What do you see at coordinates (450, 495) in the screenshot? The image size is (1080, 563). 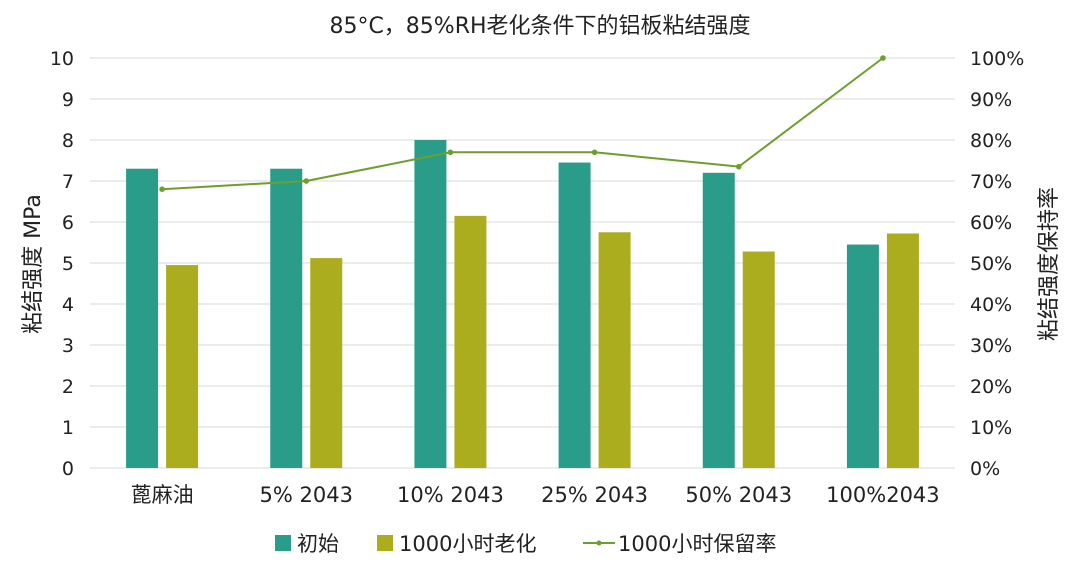 I see `category-label: 10% 2043` at bounding box center [450, 495].